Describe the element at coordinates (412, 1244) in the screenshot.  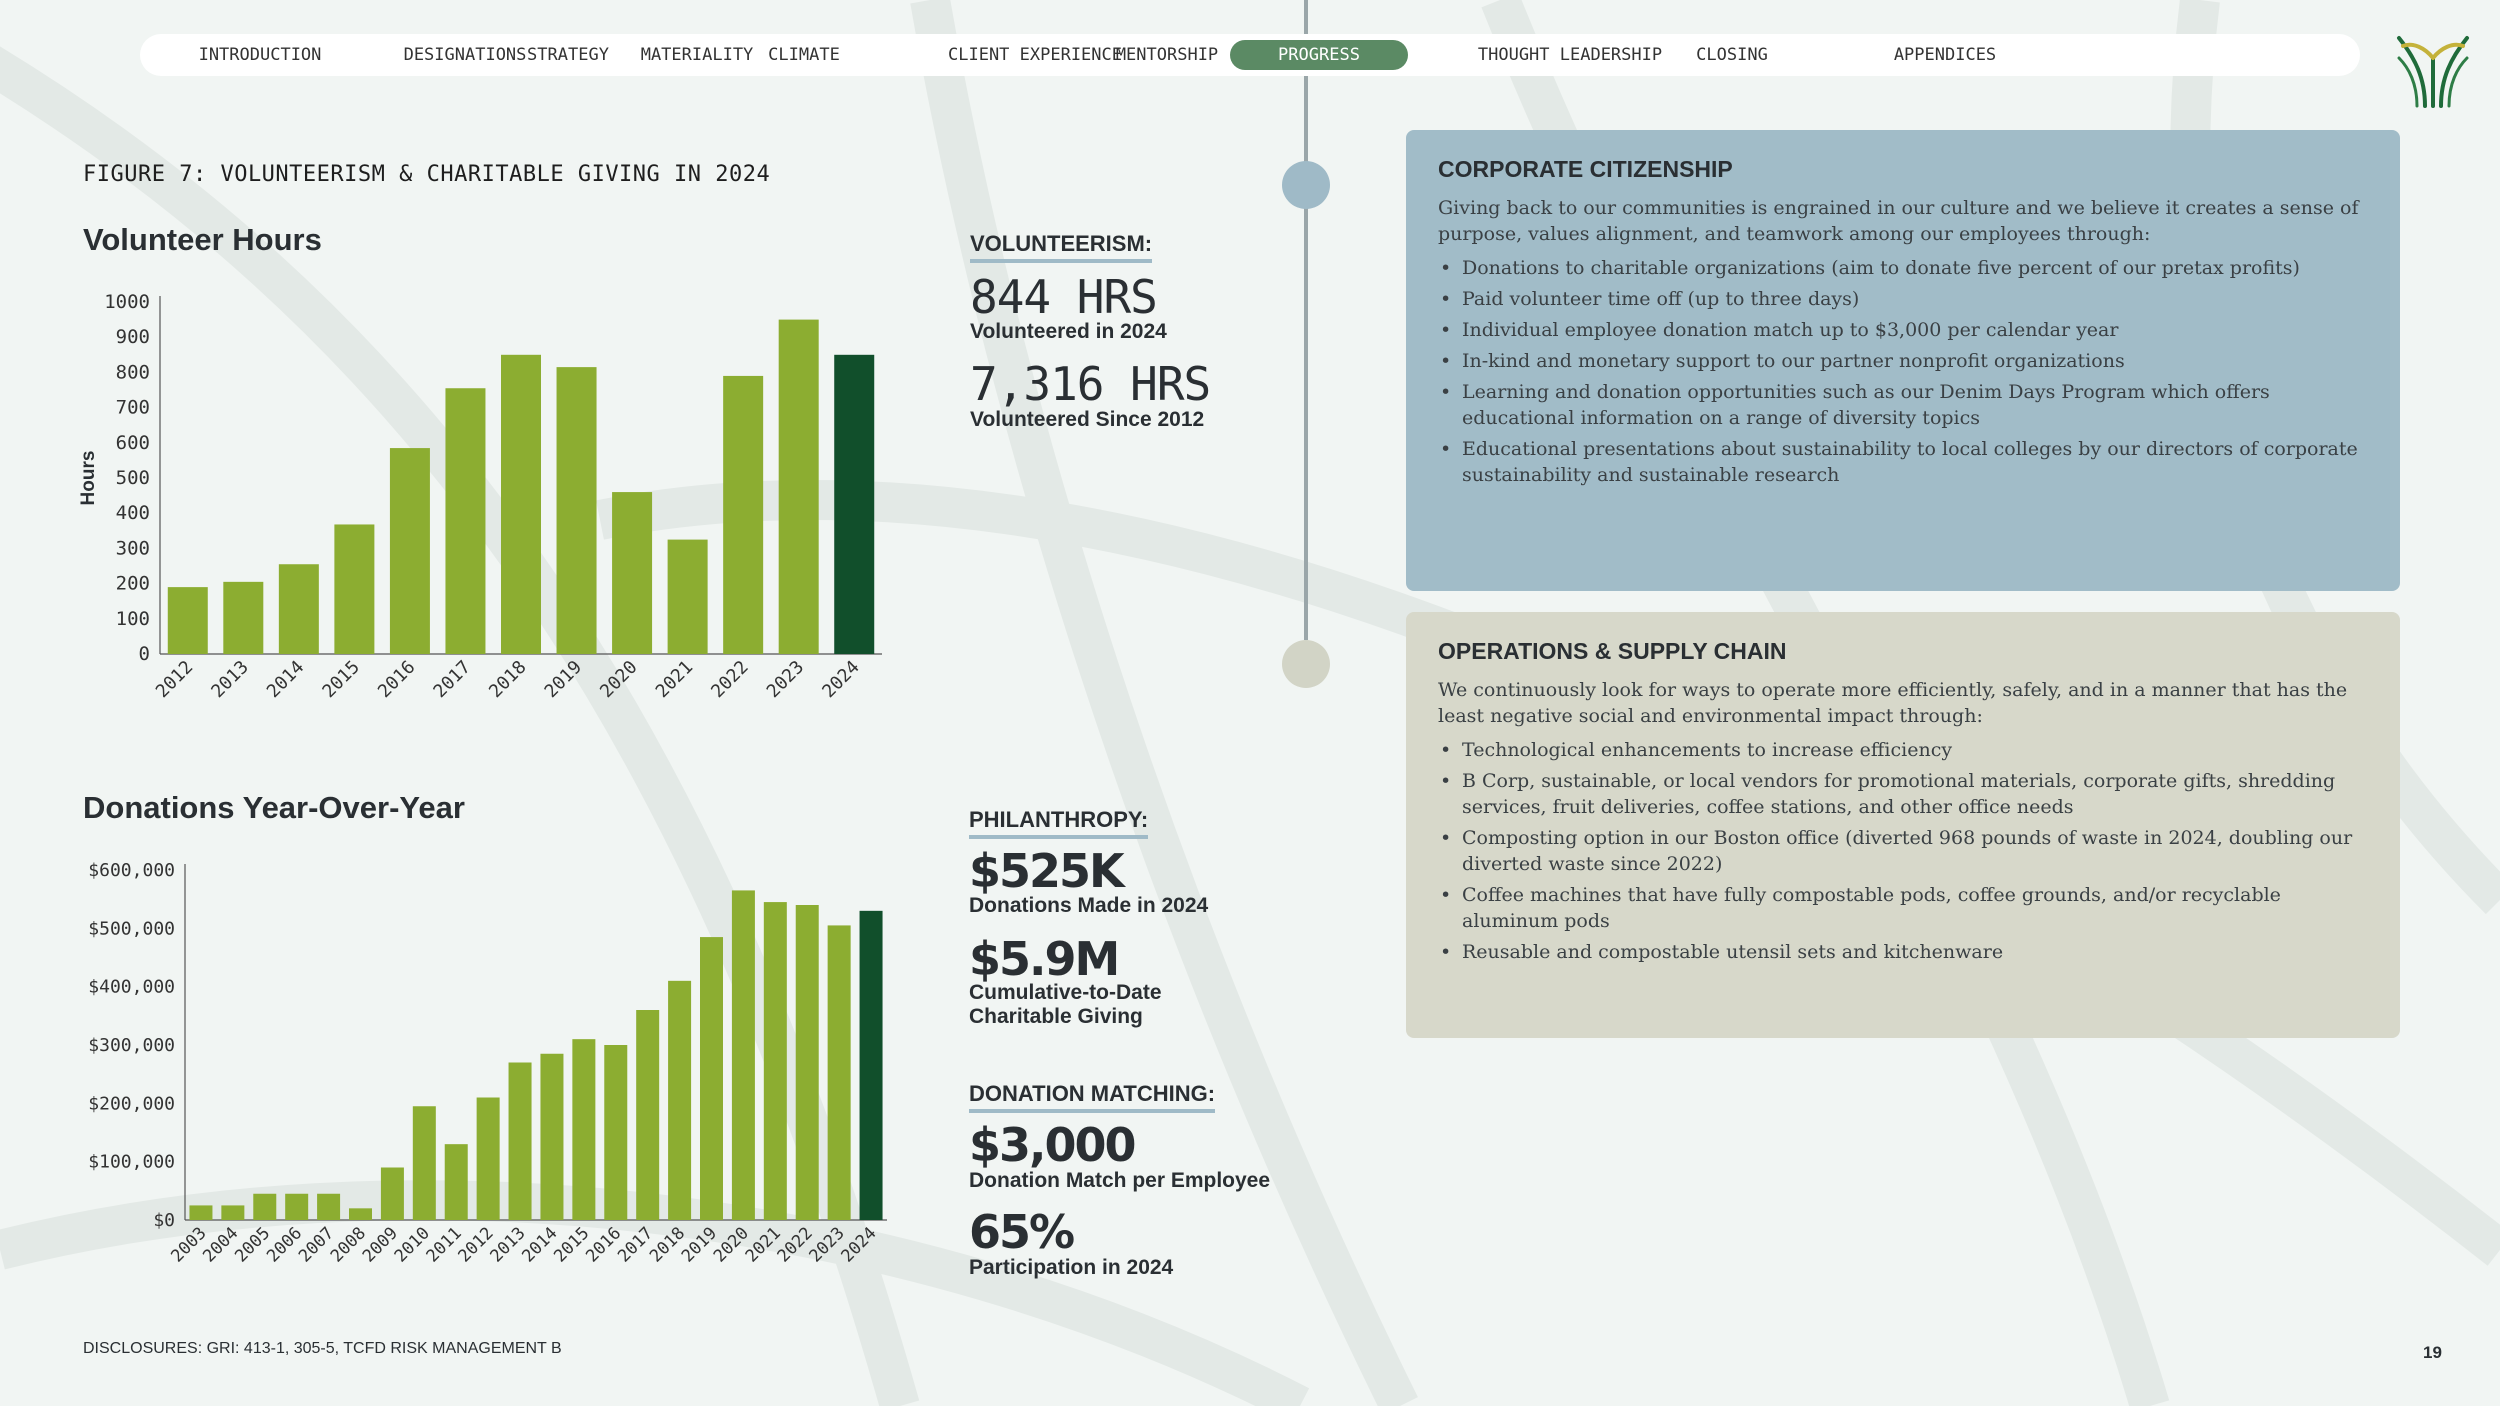
I see `x-tick-label: 2010` at that location.